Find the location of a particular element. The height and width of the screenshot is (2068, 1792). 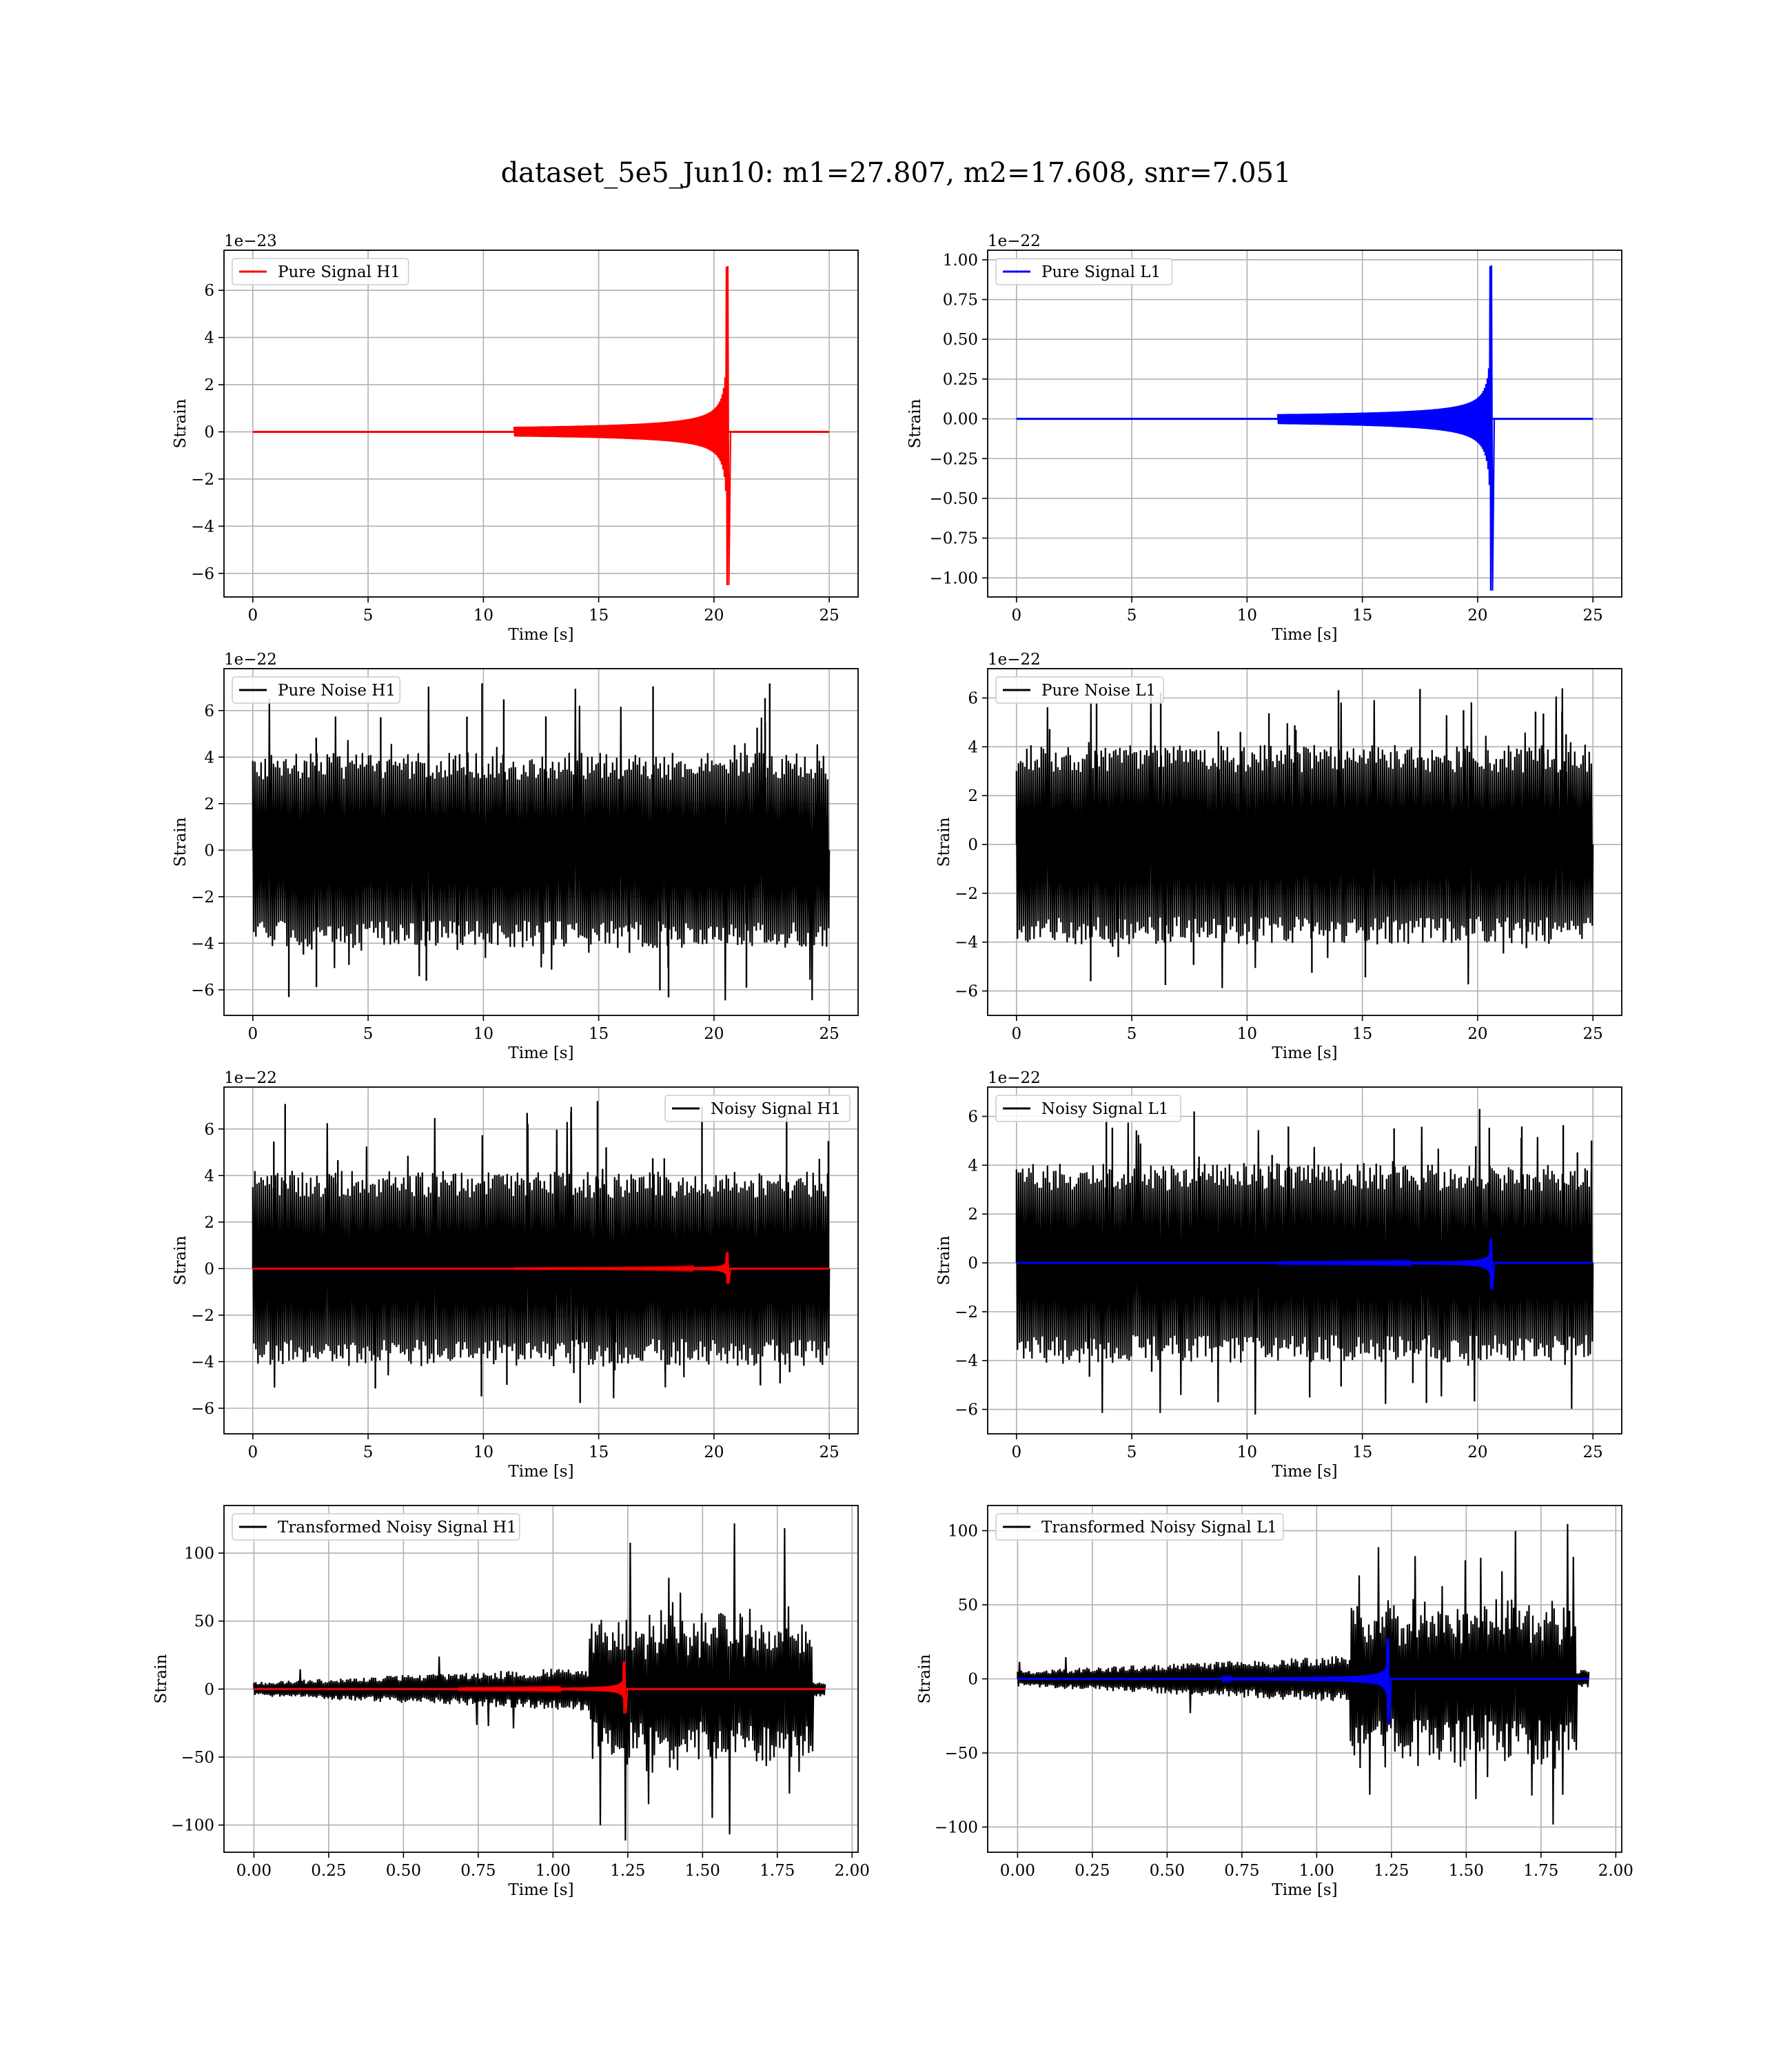

legend-entry: Pure Signal L1 is located at coordinates (1101, 272).